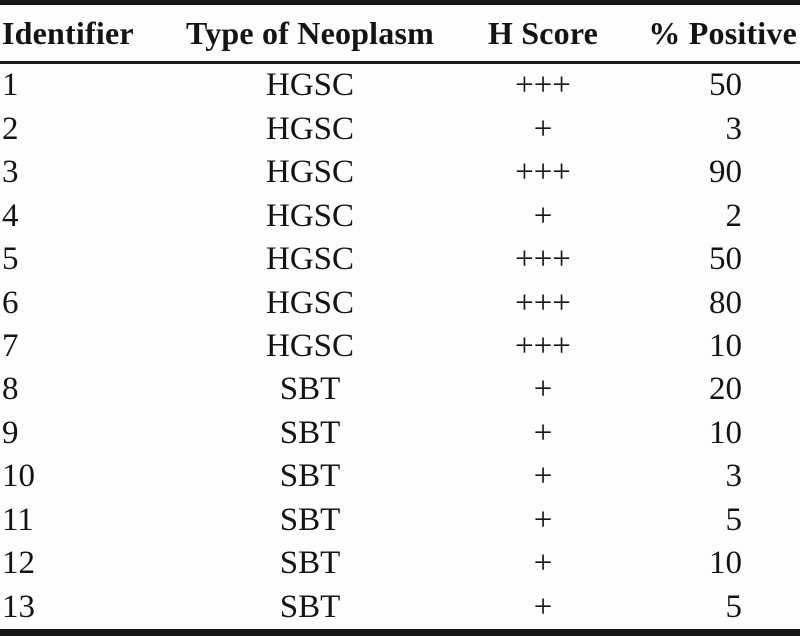 This screenshot has height=636, width=800. What do you see at coordinates (10, 345) in the screenshot?
I see `table-cell: 7` at bounding box center [10, 345].